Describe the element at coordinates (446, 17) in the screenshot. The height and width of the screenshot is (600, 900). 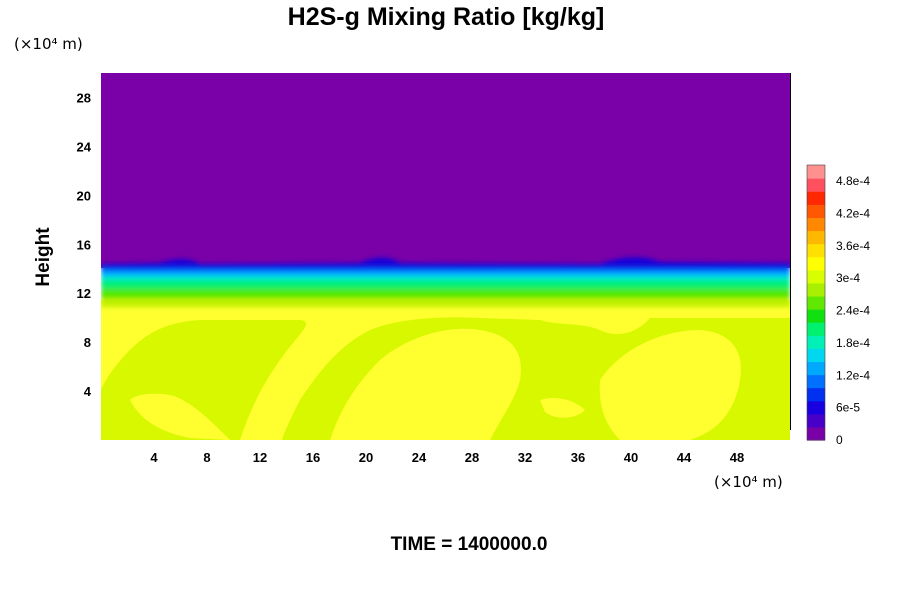
I see `chart-title: H2S-g Mixing Ratio [kg/kg]` at that location.